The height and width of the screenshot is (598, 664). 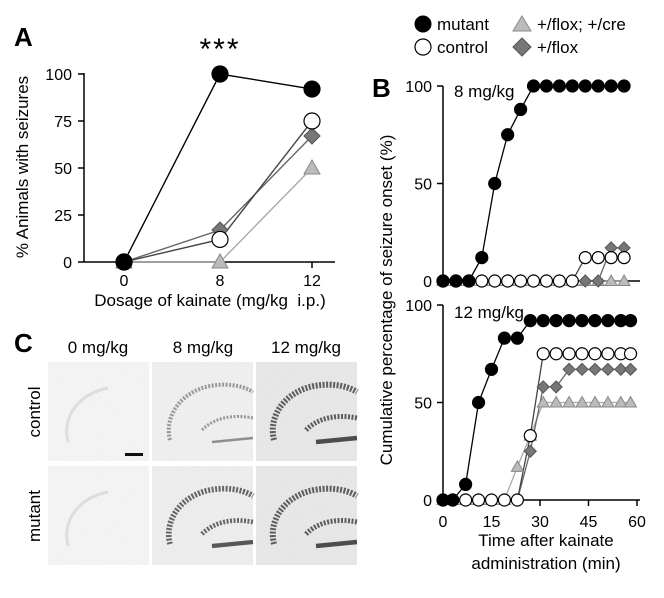 I want to click on legend-label-control: control, so click(x=462, y=47).